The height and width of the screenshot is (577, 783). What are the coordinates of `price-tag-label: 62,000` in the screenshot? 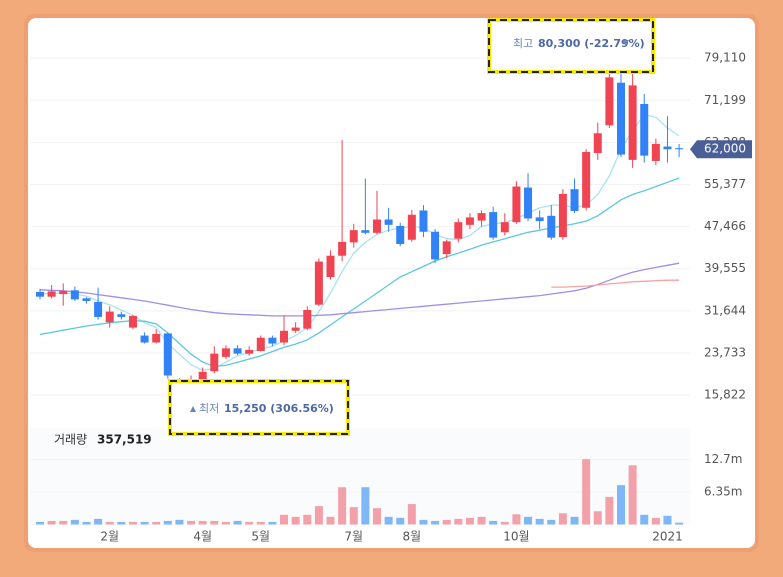 It's located at (725, 149).